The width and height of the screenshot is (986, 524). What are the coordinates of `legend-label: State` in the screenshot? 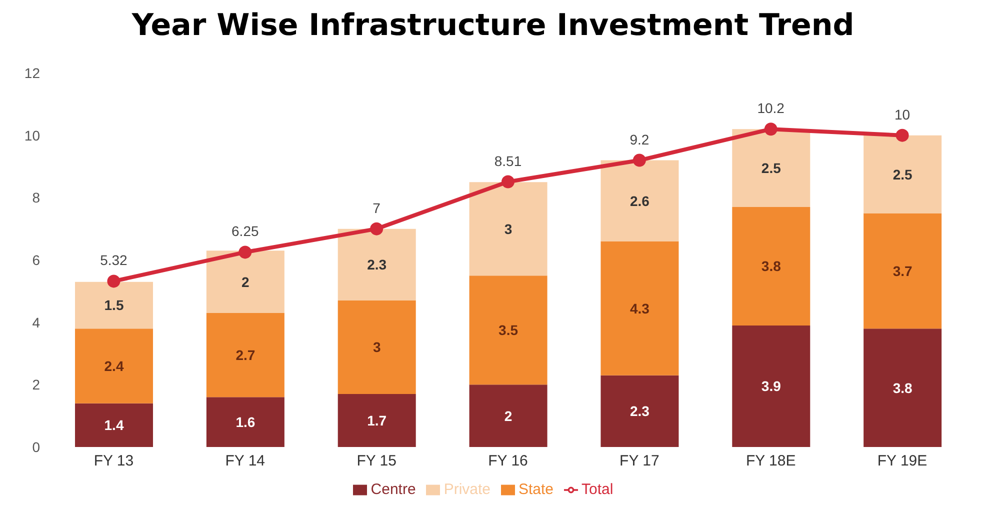 It's located at (536, 489).